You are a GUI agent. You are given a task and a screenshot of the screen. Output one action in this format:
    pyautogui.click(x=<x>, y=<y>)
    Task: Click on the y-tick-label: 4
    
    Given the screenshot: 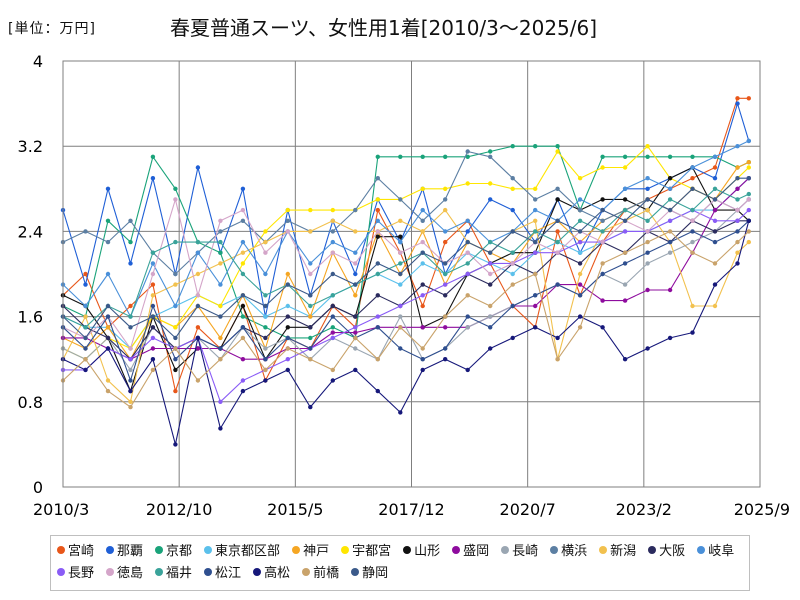 What is the action you would take?
    pyautogui.click(x=38, y=61)
    